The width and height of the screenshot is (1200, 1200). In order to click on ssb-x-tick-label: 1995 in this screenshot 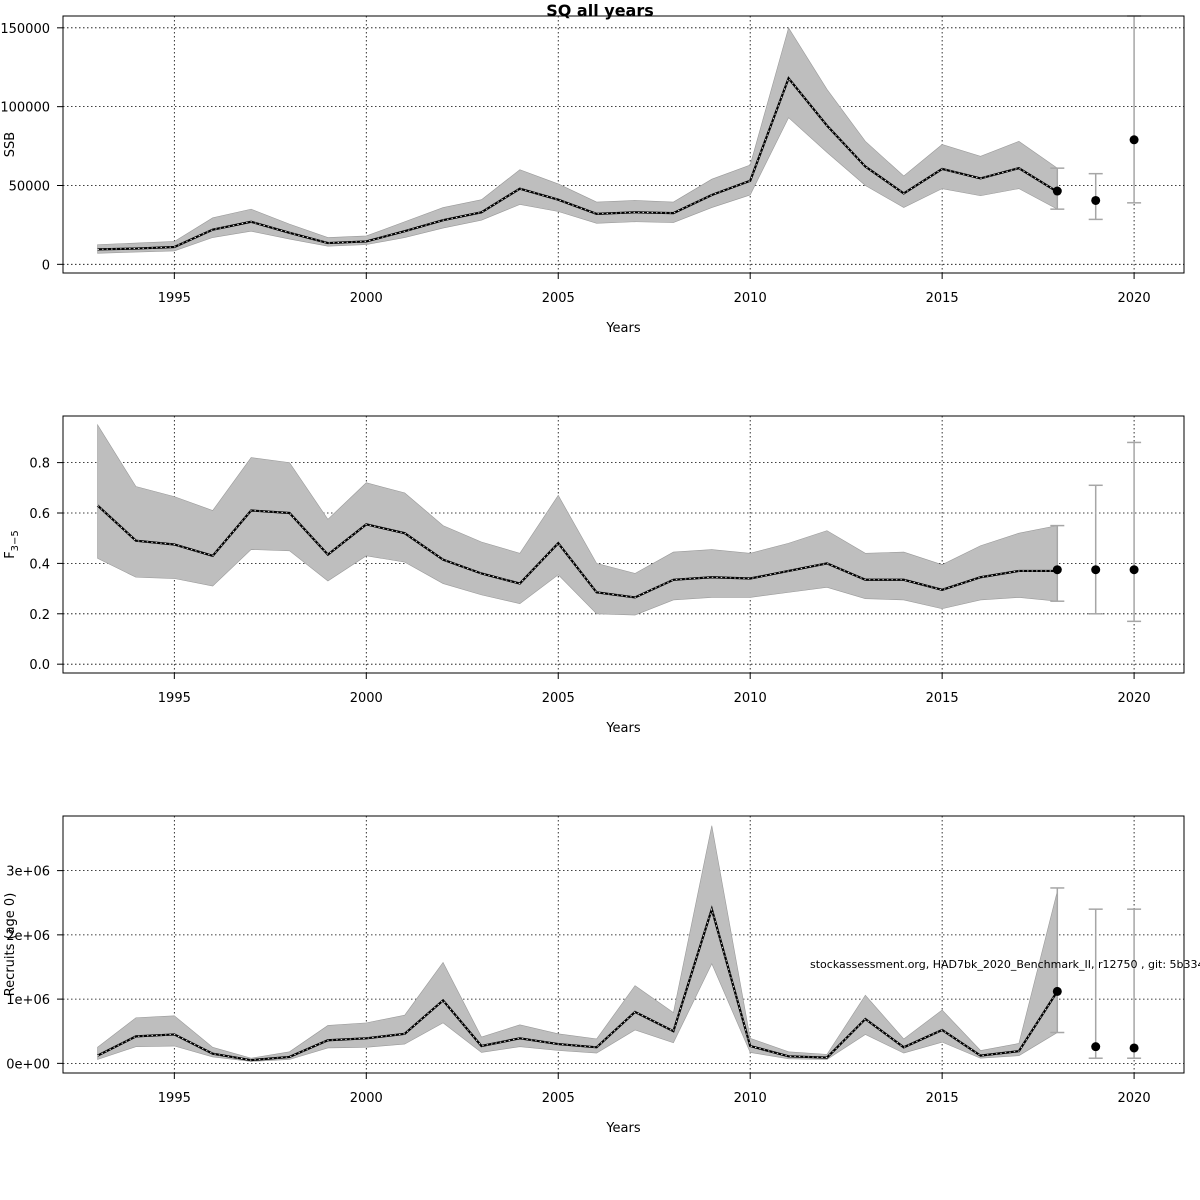, I will do `click(174, 298)`.